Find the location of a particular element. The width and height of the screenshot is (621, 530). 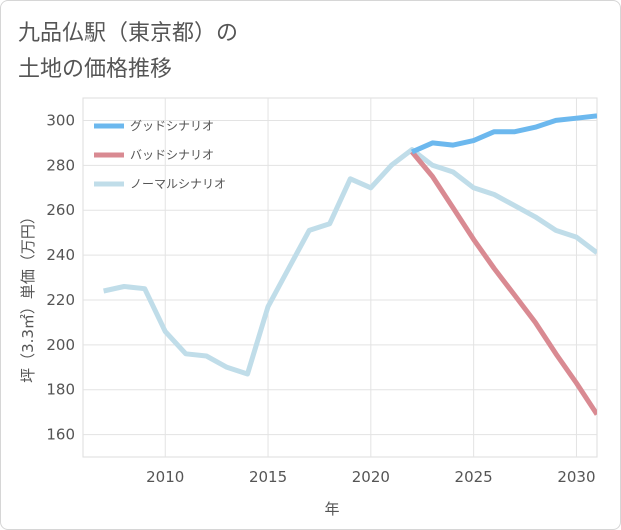

y-tick-label: 180 is located at coordinates (60, 390).